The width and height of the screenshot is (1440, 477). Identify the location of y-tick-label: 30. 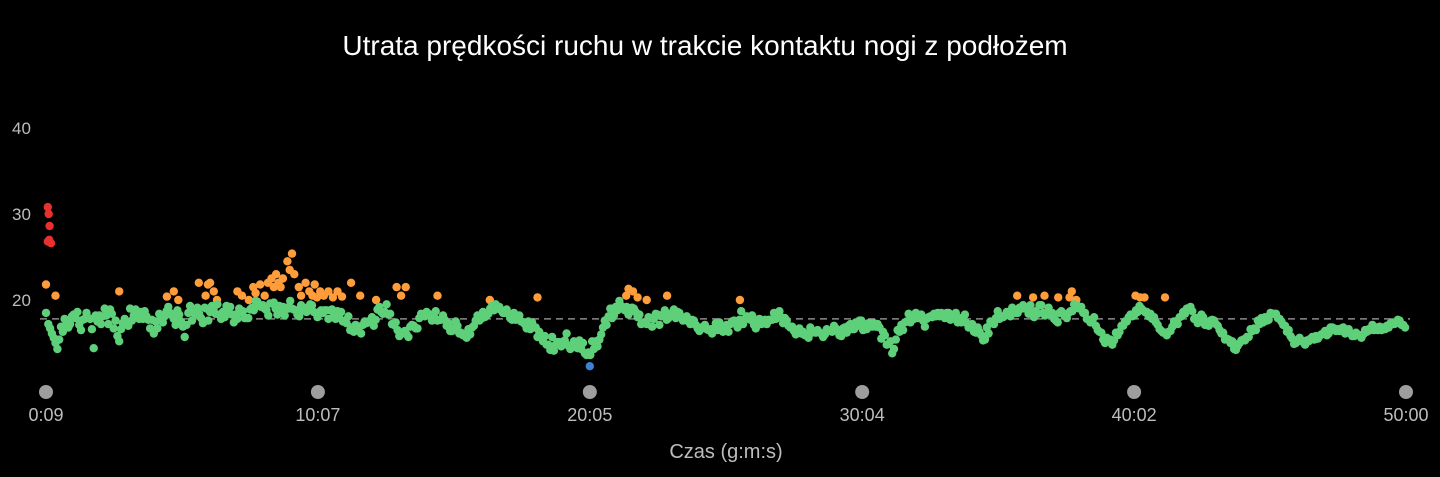
(21, 214).